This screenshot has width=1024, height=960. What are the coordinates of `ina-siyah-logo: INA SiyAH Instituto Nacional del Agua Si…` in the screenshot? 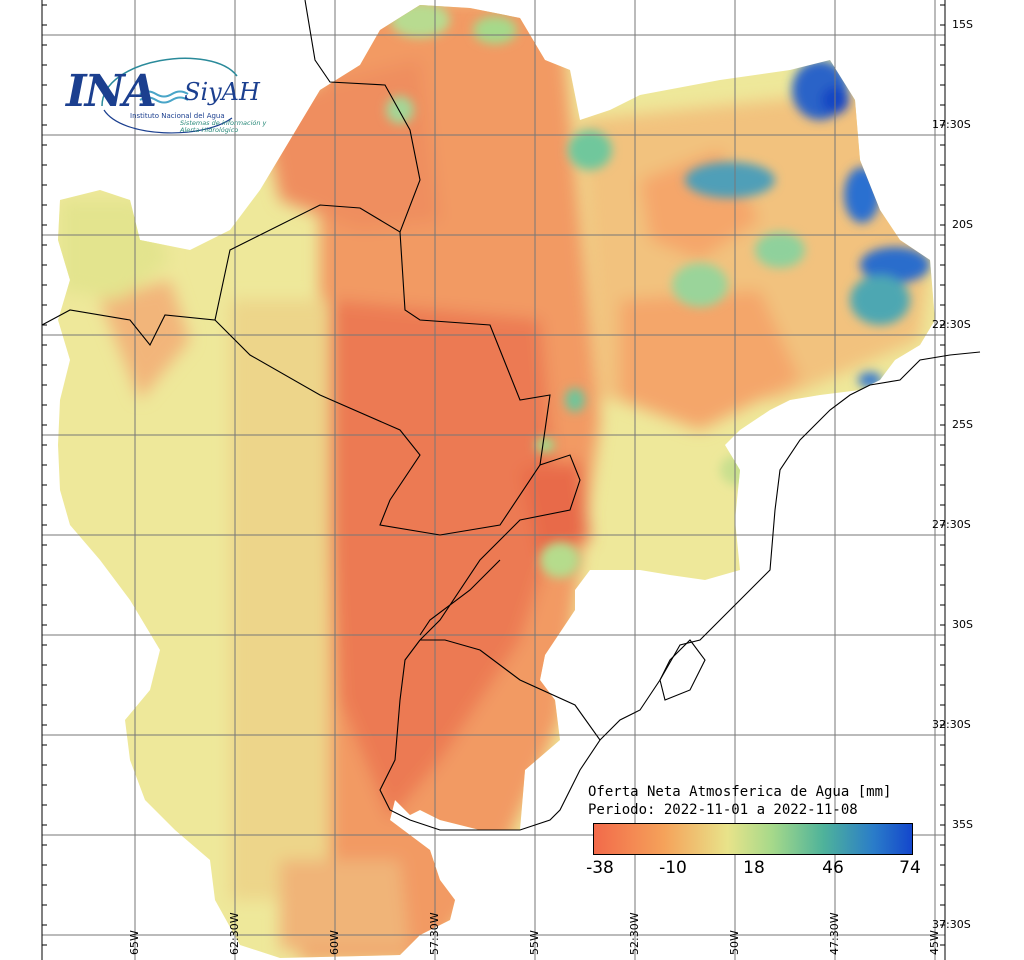 It's located at (167, 95).